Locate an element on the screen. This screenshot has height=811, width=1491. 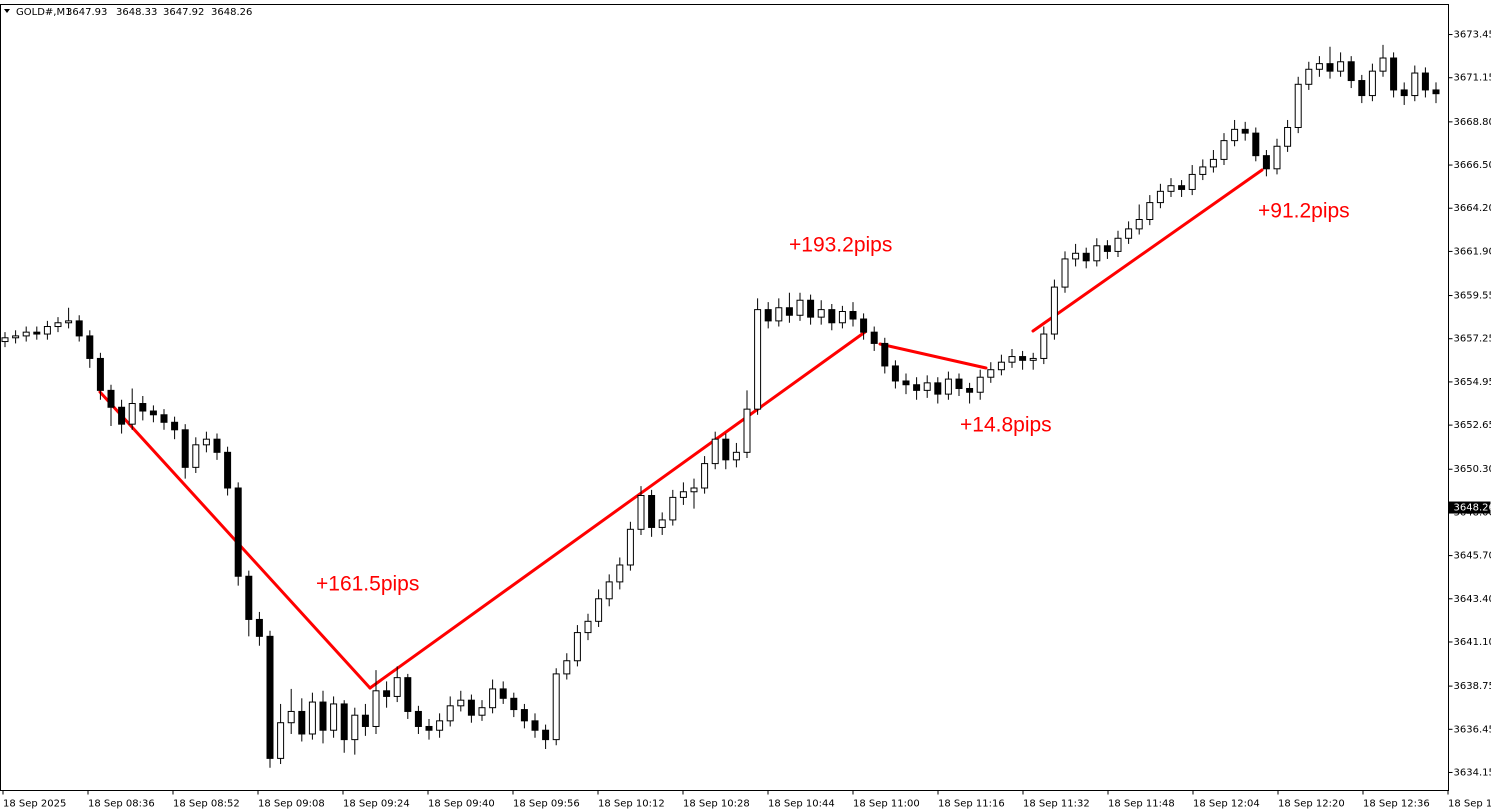
x-tick-label: 18 Sep 11:32 is located at coordinates (1056, 804).